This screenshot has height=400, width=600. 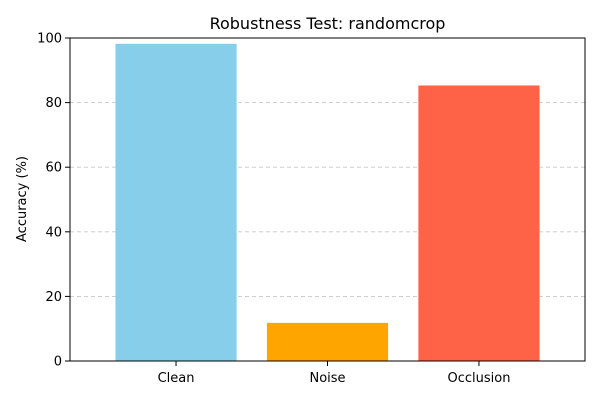 I want to click on y-tick-label: 60, so click(x=53, y=168).